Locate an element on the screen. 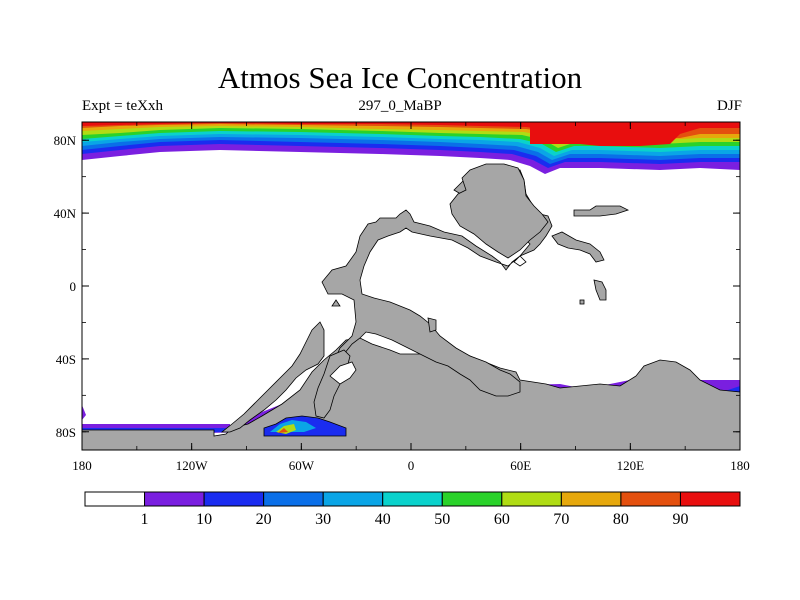 The image size is (800, 600). colorbar-label: 30 is located at coordinates (323, 519).